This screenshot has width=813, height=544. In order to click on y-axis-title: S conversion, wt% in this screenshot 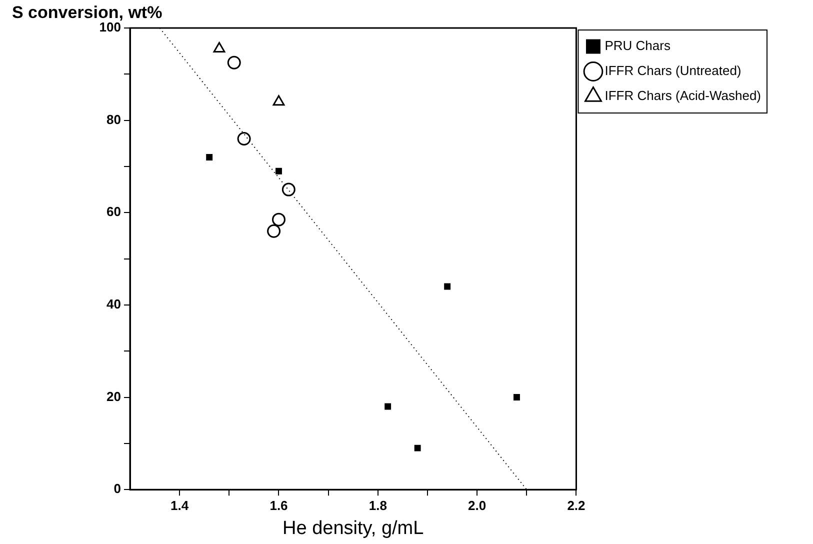, I will do `click(87, 12)`.